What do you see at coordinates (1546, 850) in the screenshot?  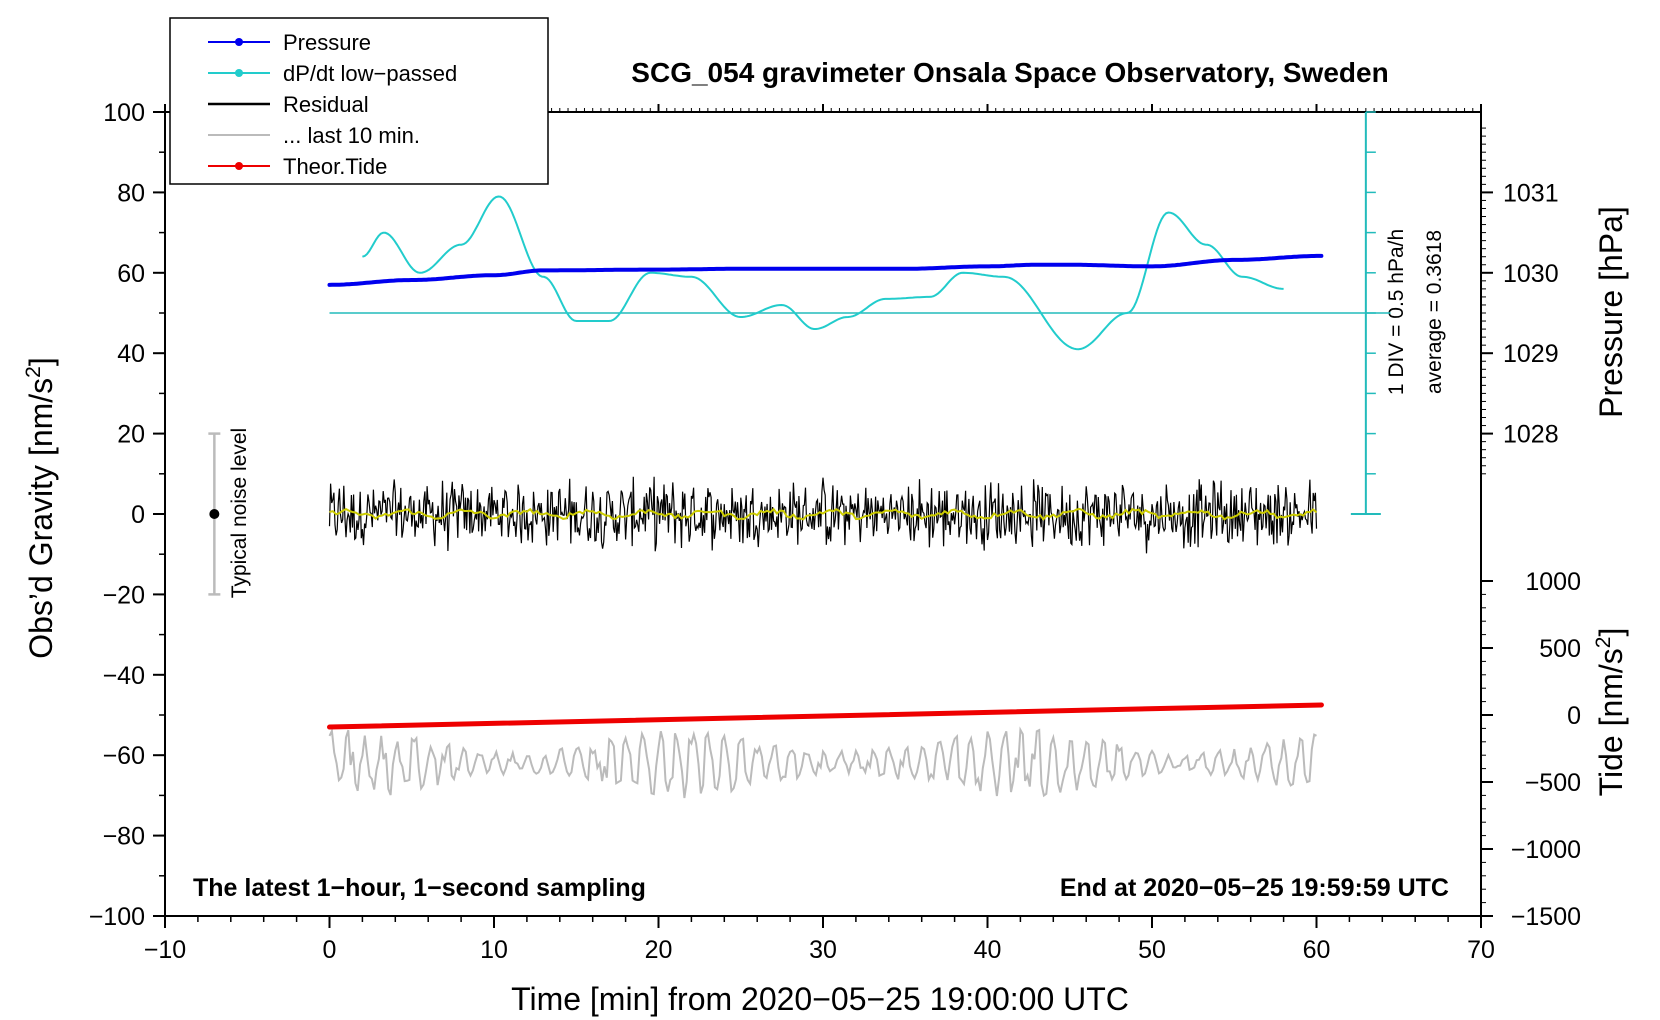 I see `tide-tick-label: −1000` at bounding box center [1546, 850].